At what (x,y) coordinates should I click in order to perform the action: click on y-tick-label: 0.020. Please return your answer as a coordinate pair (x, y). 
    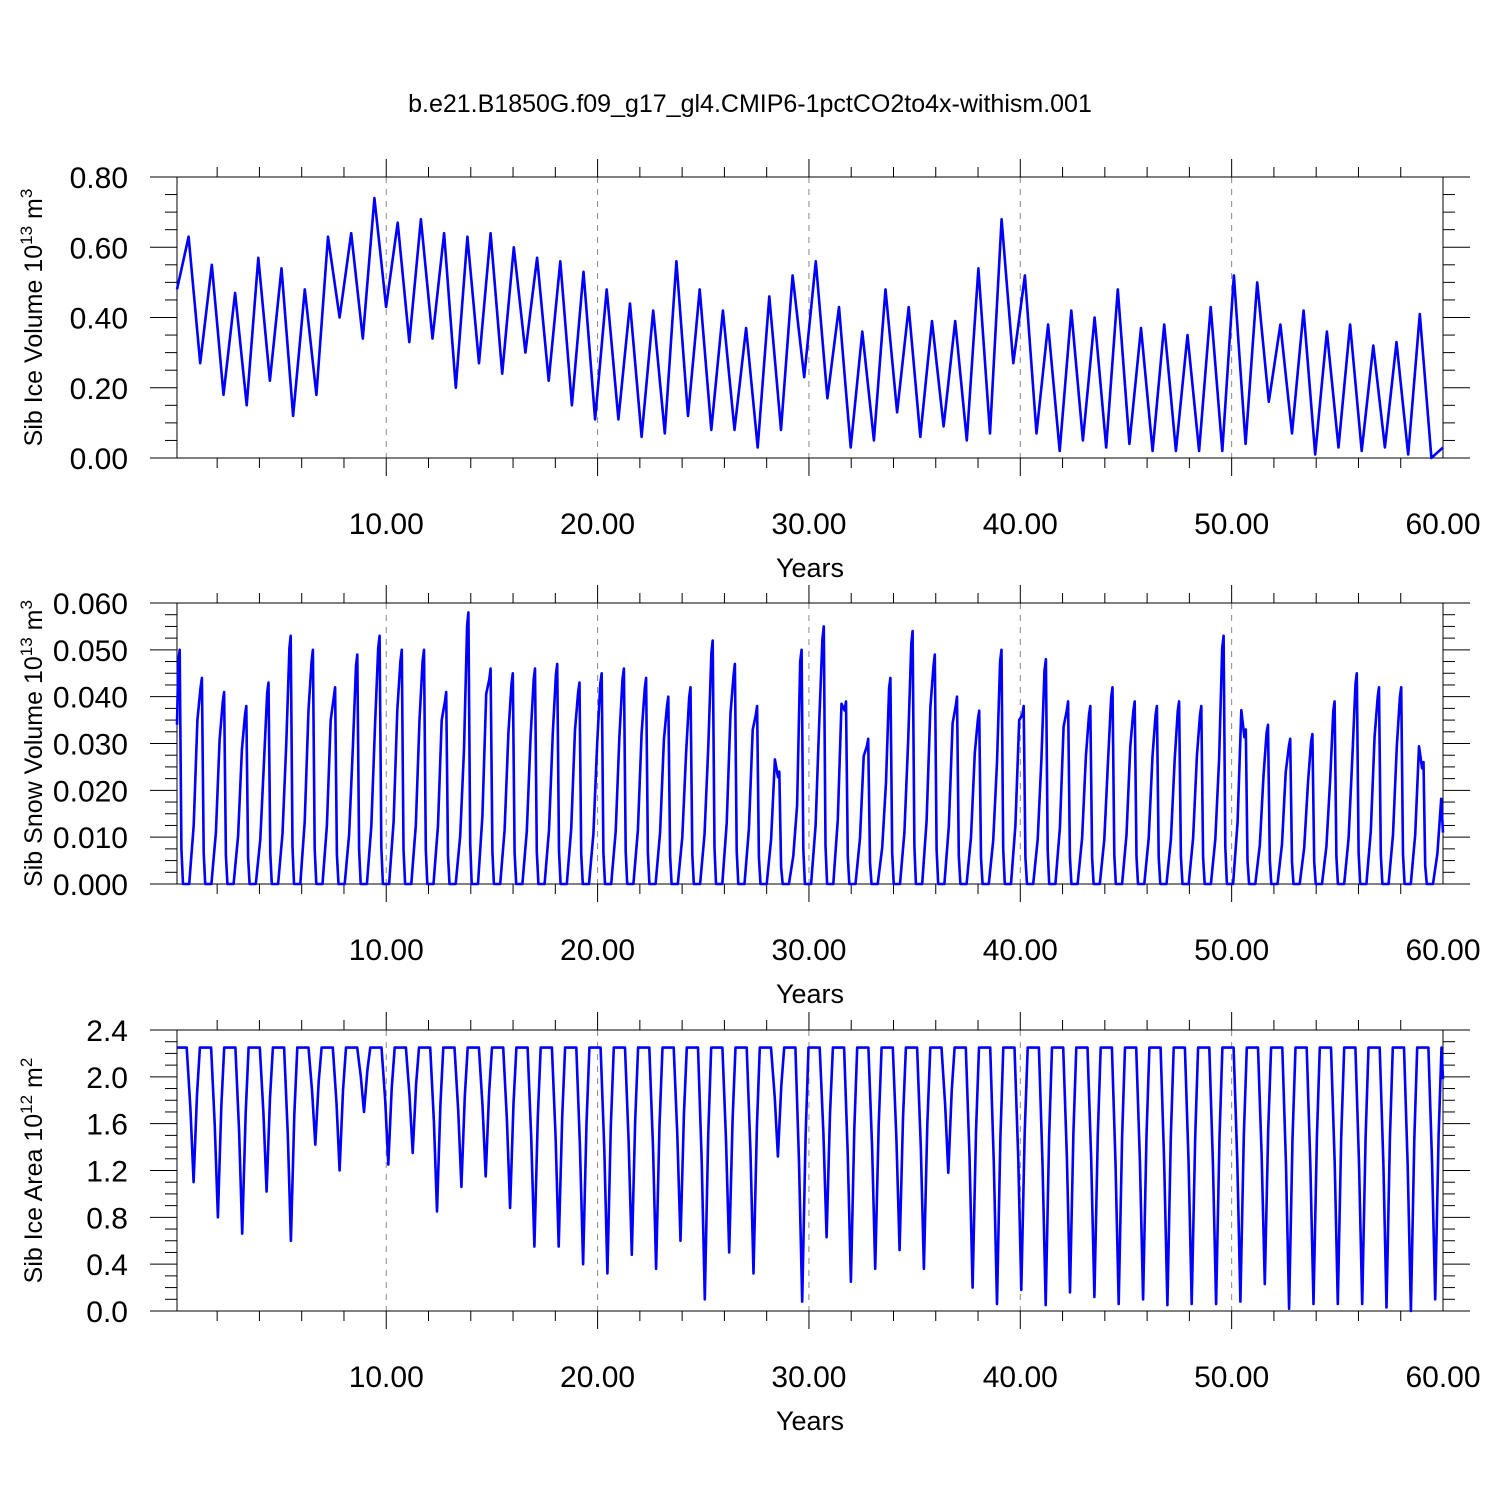
    Looking at the image, I should click on (90, 791).